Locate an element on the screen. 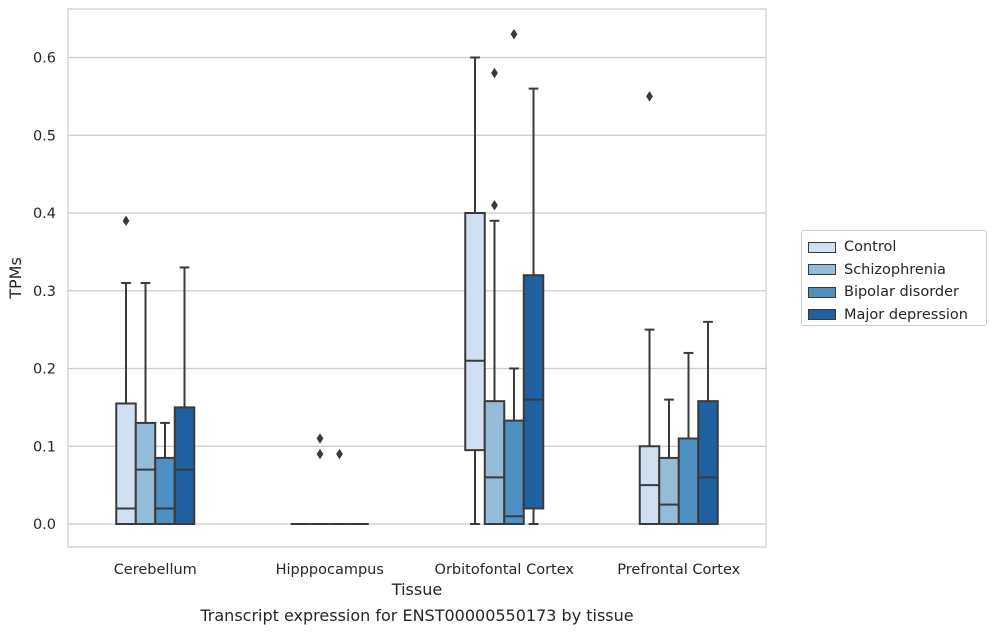 This screenshot has height=634, width=997. x-tick-label: Hipppocampus is located at coordinates (330, 570).